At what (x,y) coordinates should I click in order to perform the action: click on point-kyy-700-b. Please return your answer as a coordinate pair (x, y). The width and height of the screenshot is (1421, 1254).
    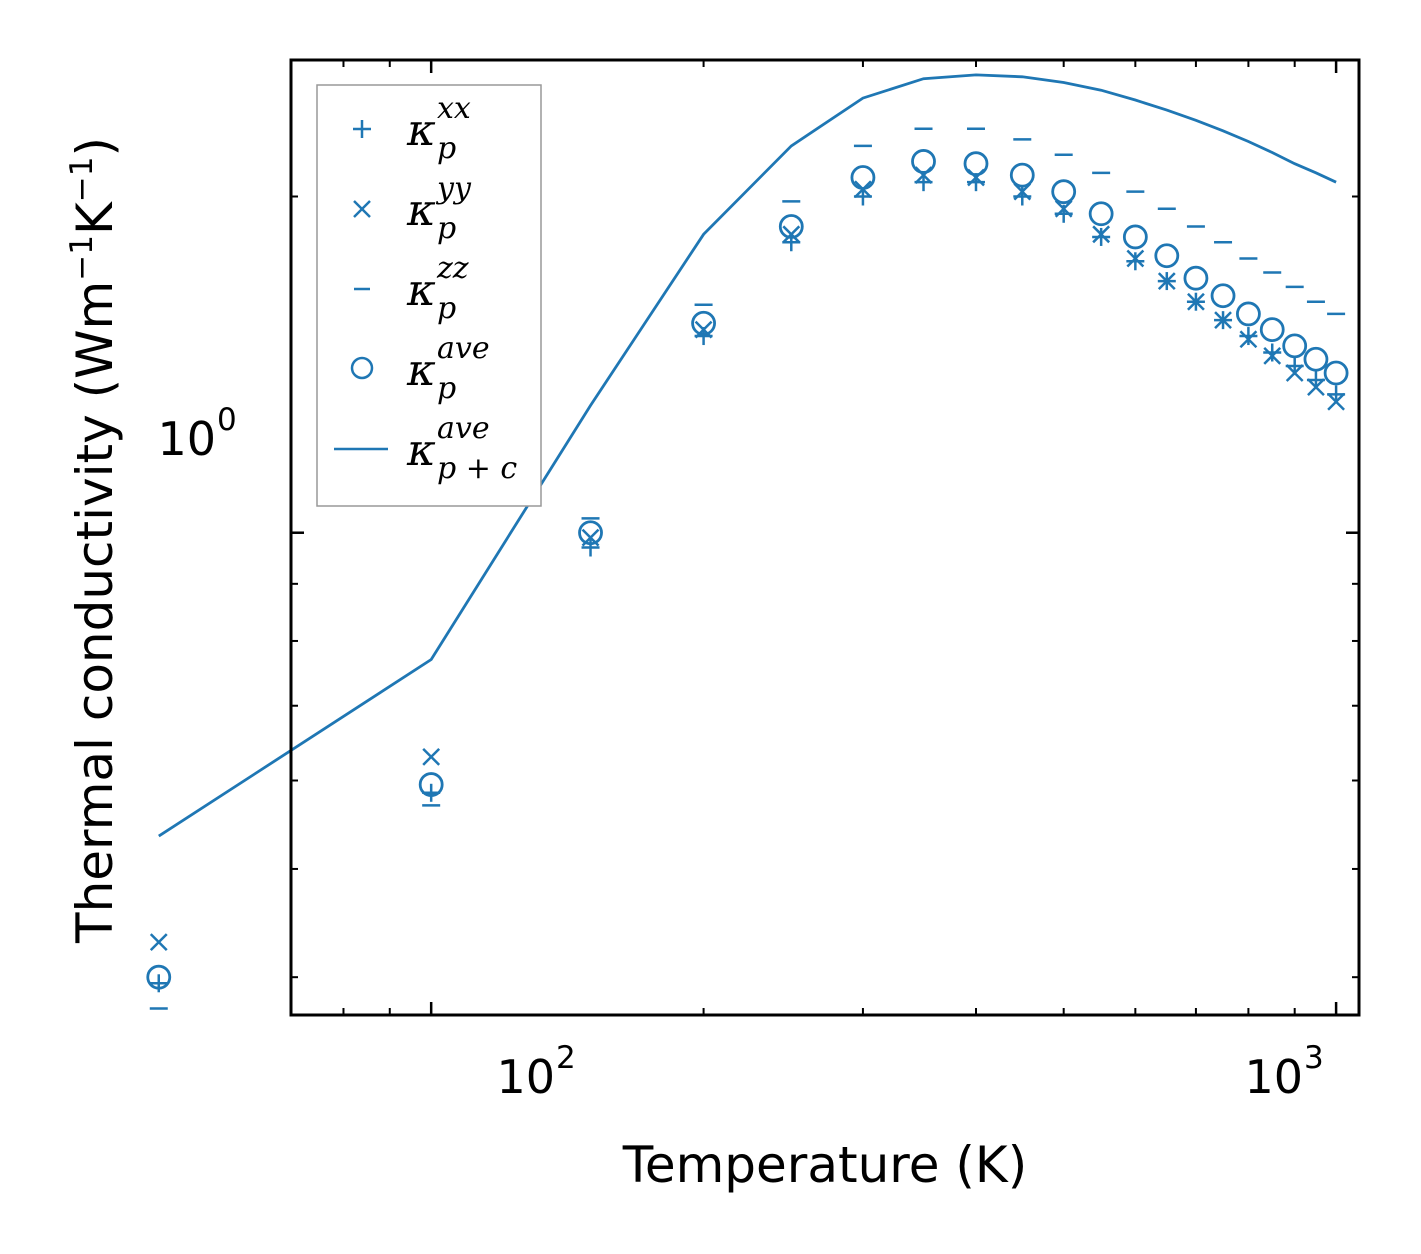
    Looking at the image, I should click on (1196, 301).